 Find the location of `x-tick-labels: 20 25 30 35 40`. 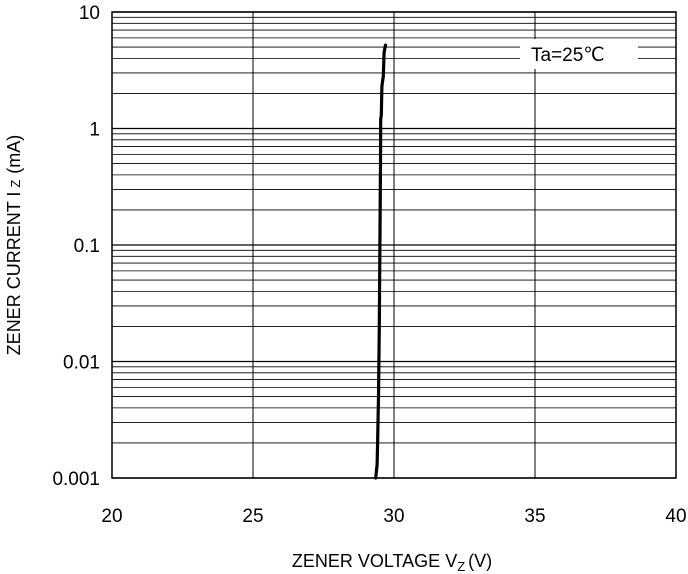

x-tick-labels: 20 25 30 35 40 is located at coordinates (393, 516).